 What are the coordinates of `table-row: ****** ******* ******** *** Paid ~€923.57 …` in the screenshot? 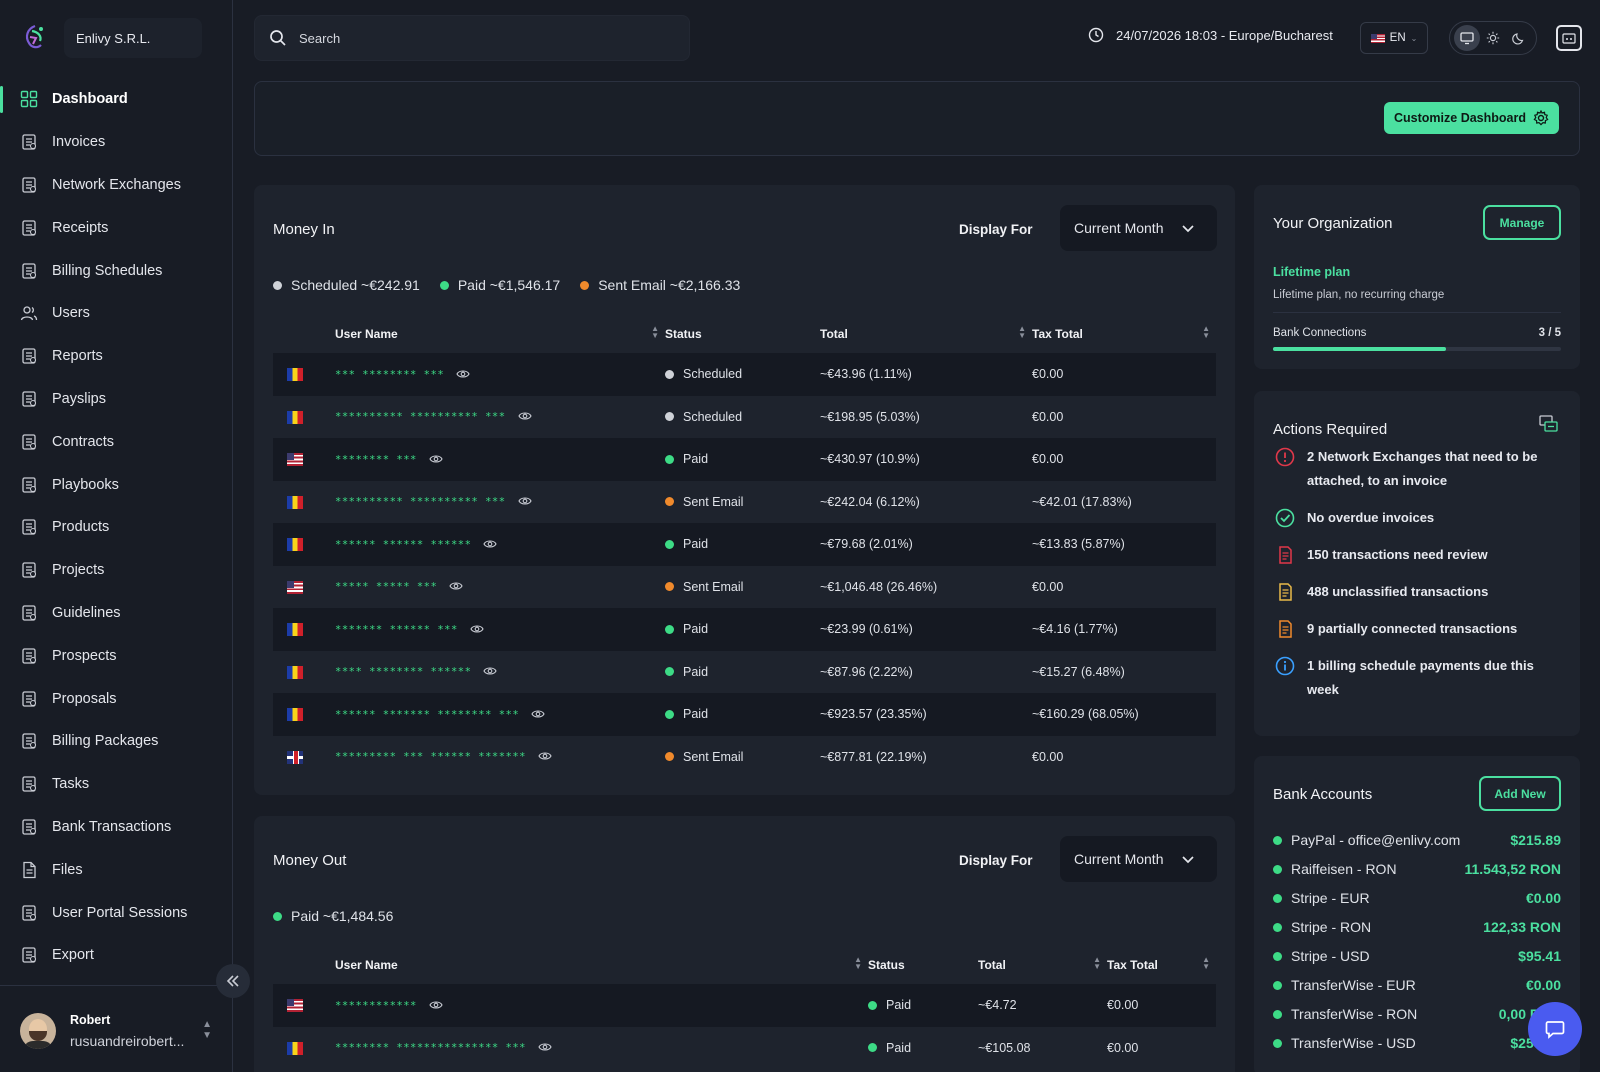 It's located at (744, 714).